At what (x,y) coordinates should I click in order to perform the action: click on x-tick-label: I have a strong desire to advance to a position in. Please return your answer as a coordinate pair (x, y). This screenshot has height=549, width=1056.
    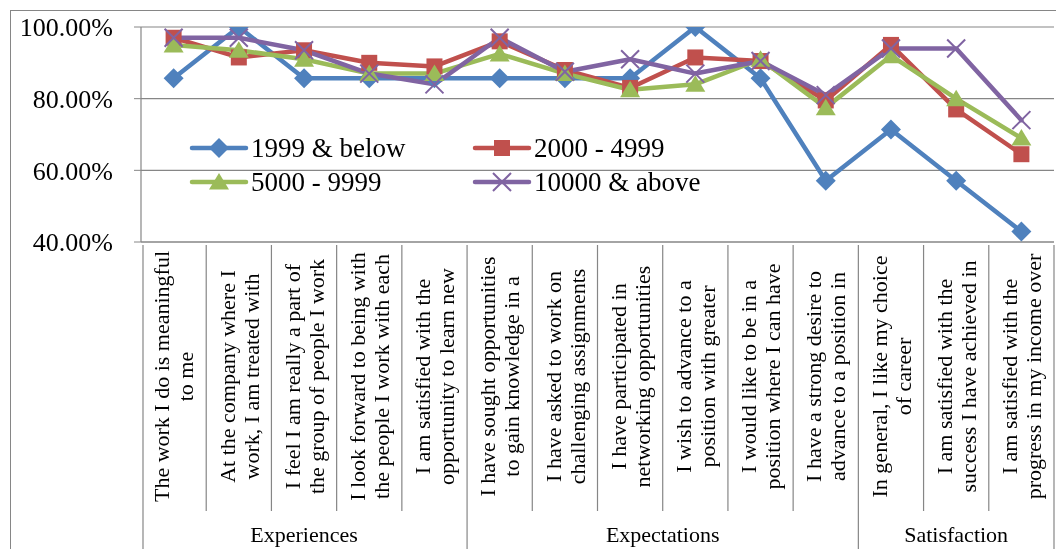
    Looking at the image, I should click on (826, 376).